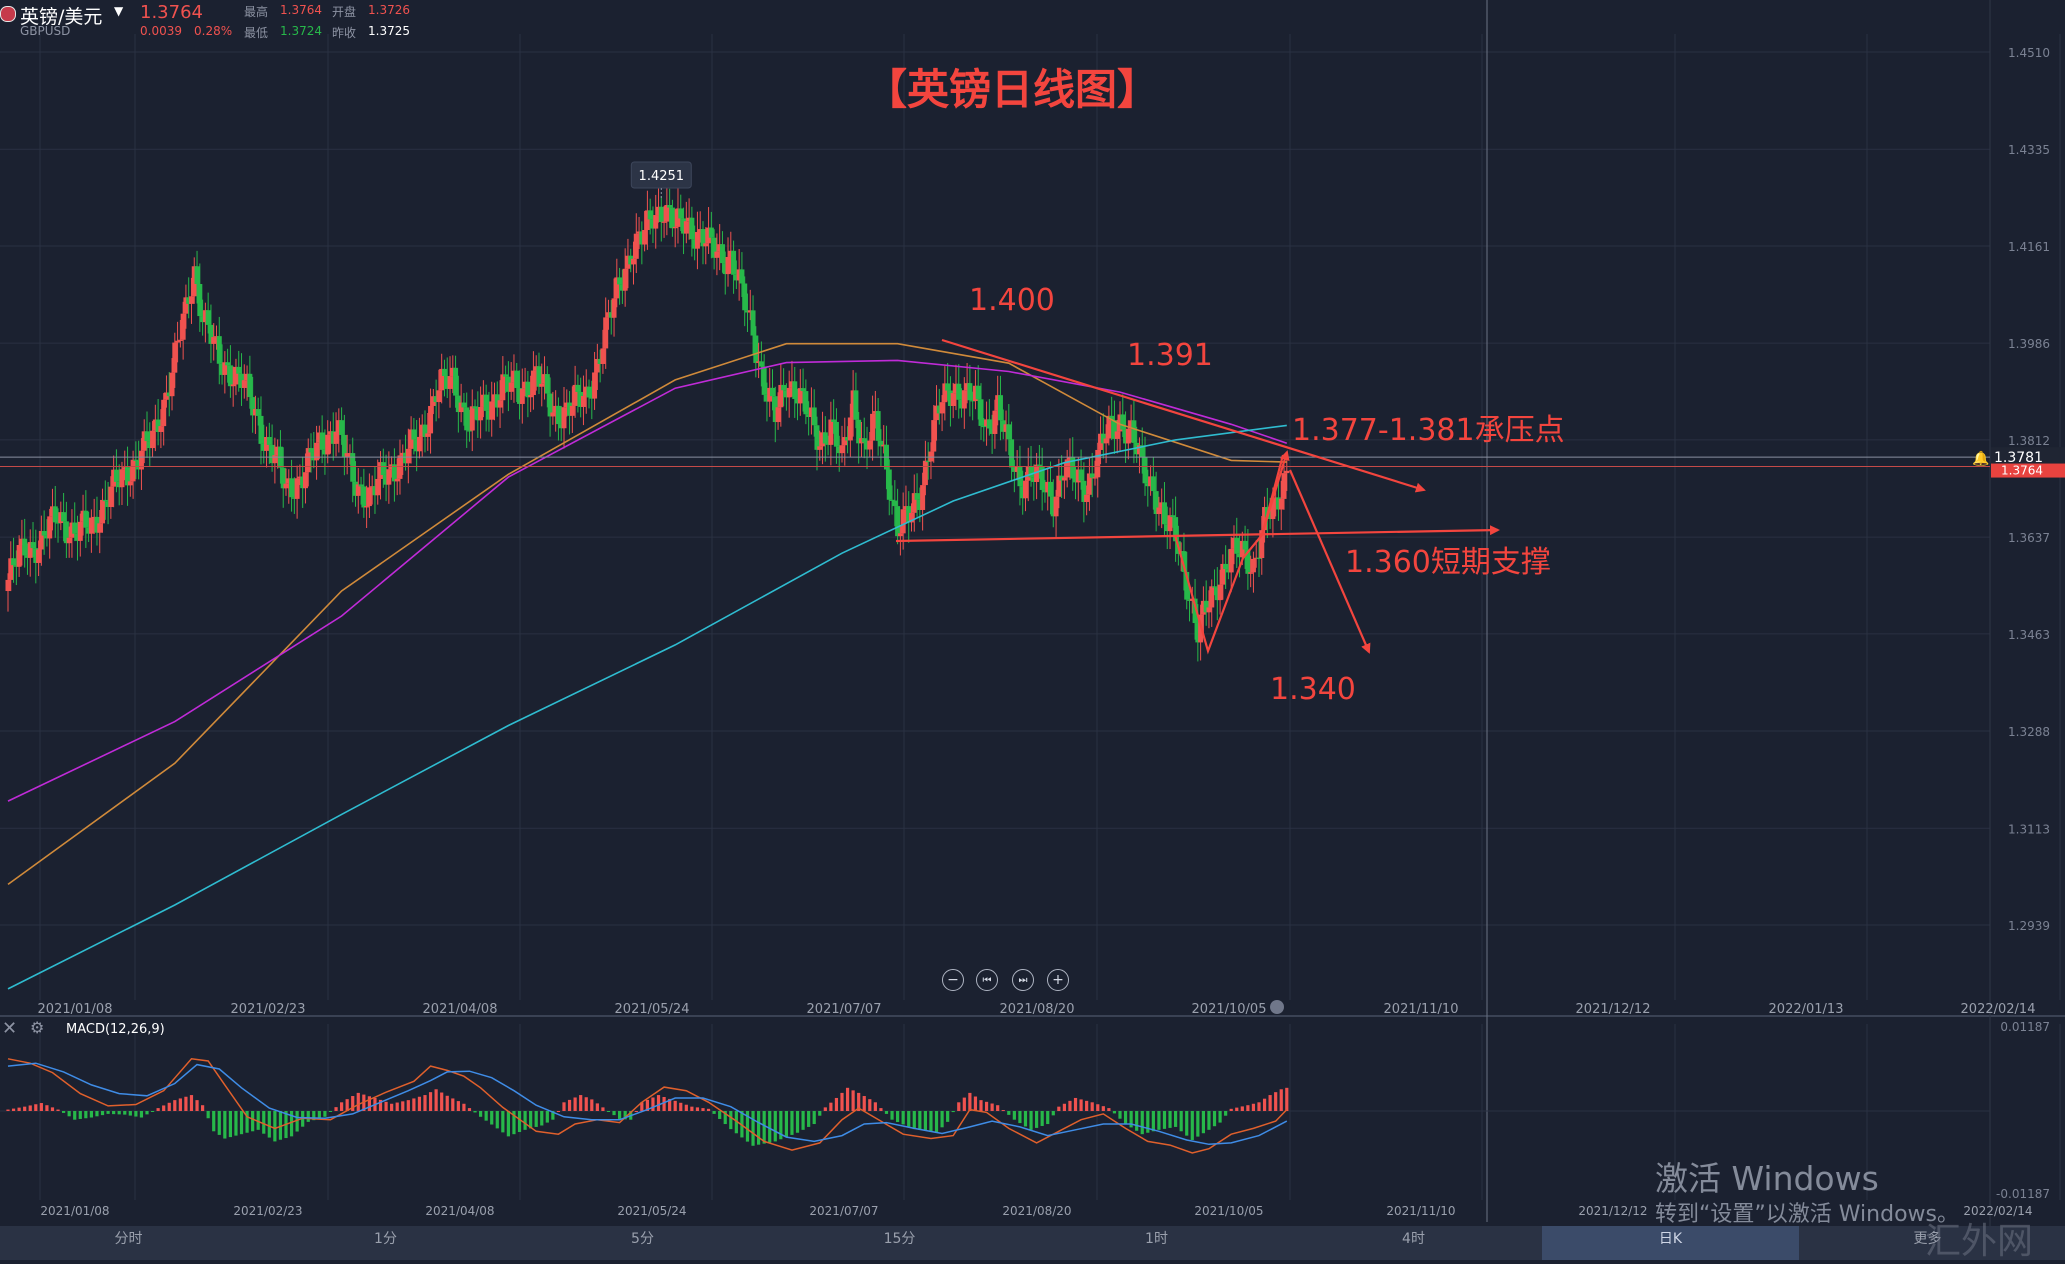  Describe the element at coordinates (987, 980) in the screenshot. I see `rewind-button: ⏮` at that location.